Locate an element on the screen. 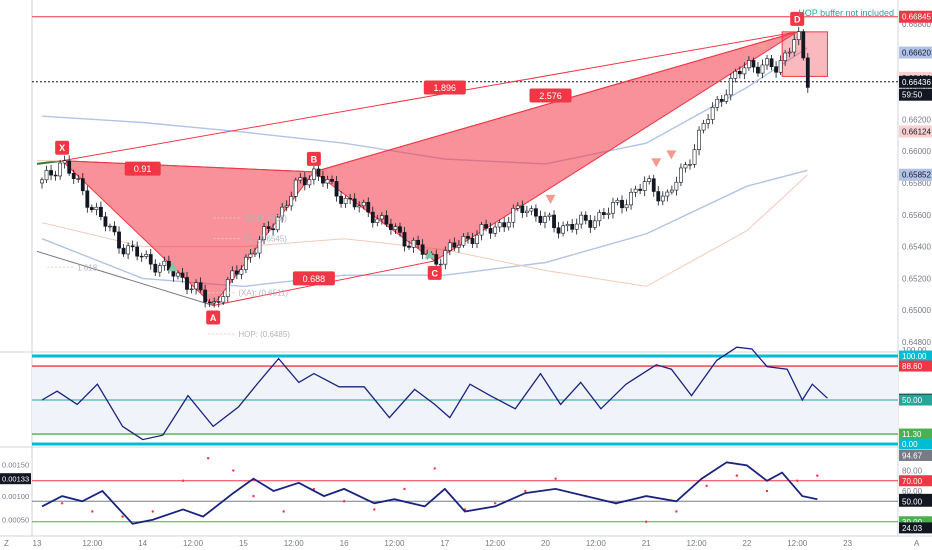  pattern-point-x: X is located at coordinates (62, 147).